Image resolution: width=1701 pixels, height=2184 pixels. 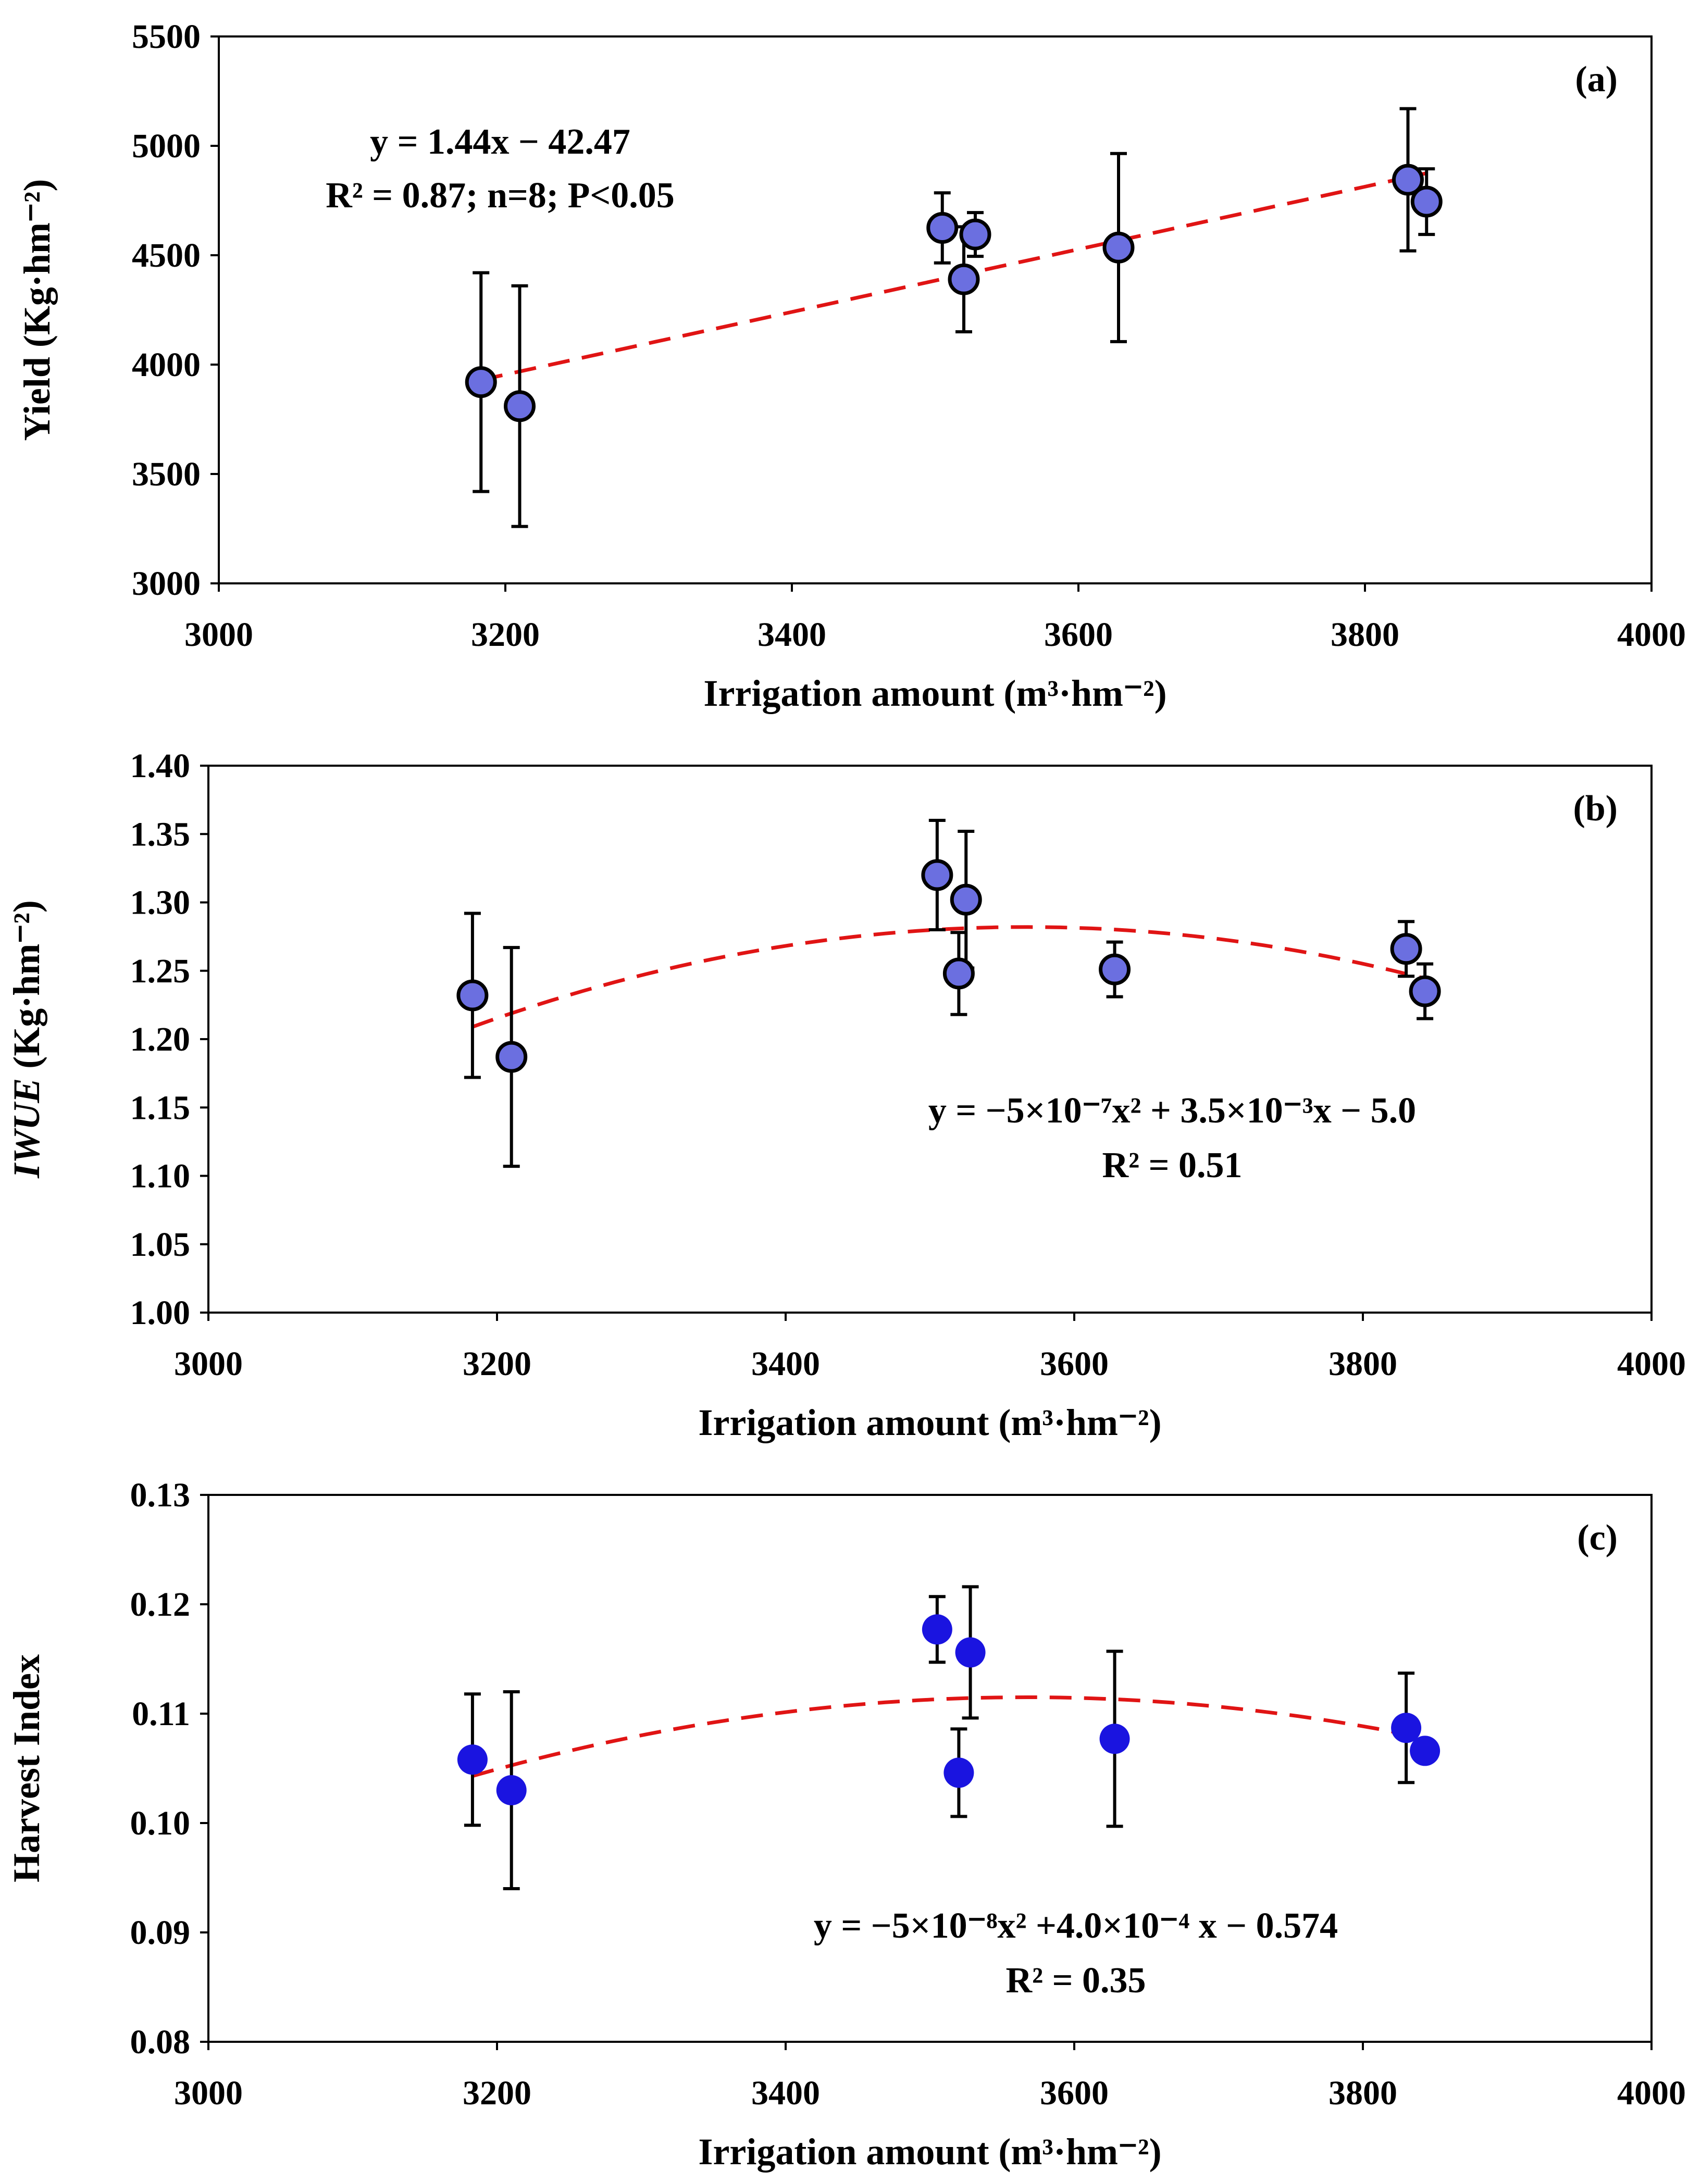 I want to click on equation-line: R² = 0.87; n=8; P<0.05, so click(x=500, y=196).